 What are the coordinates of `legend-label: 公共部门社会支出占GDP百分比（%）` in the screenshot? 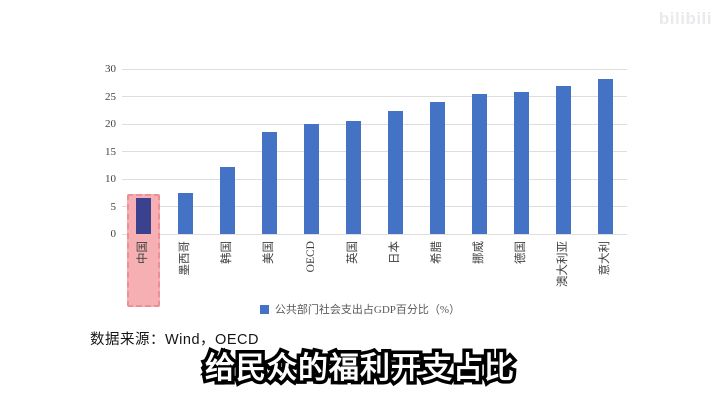 It's located at (367, 310).